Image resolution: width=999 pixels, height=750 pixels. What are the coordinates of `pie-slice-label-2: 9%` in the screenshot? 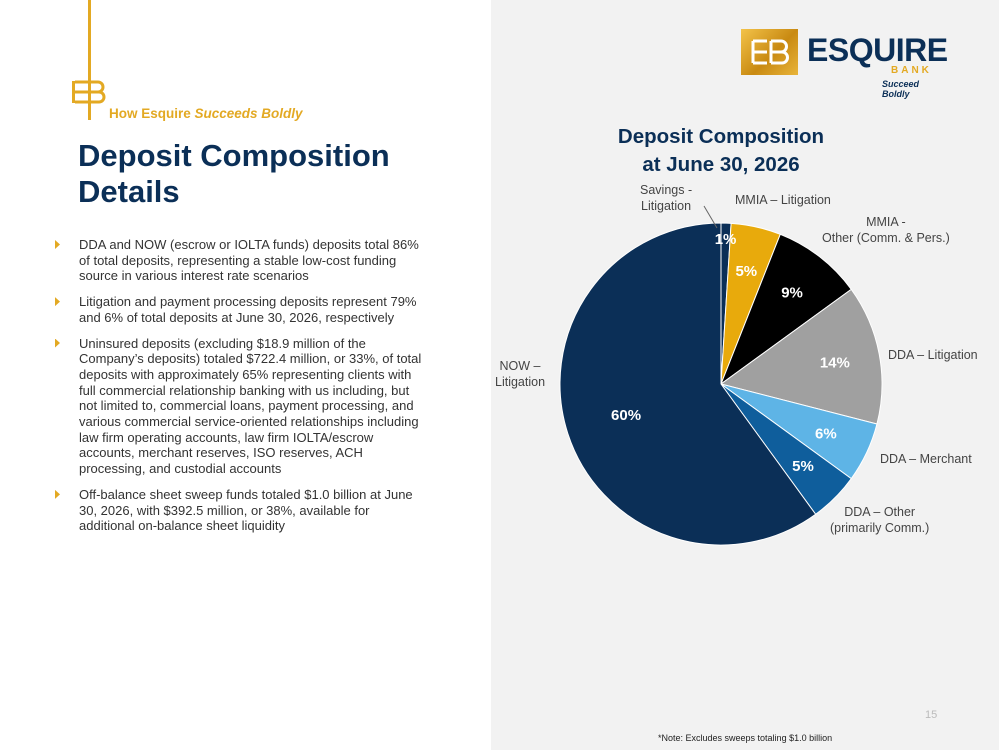 It's located at (792, 292).